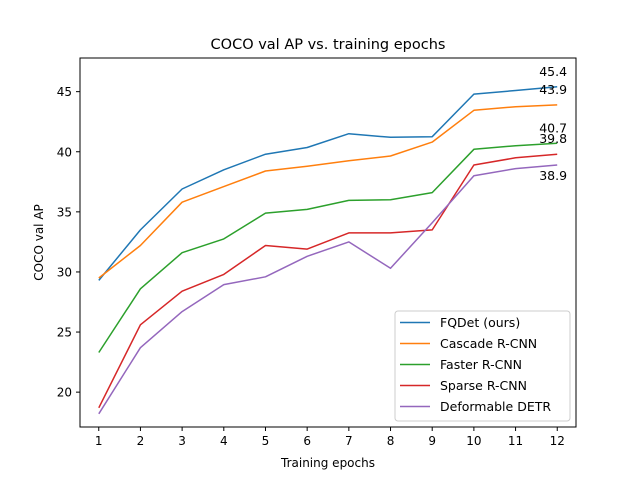 The height and width of the screenshot is (480, 640). I want to click on end-value-label: 43.9, so click(553, 89).